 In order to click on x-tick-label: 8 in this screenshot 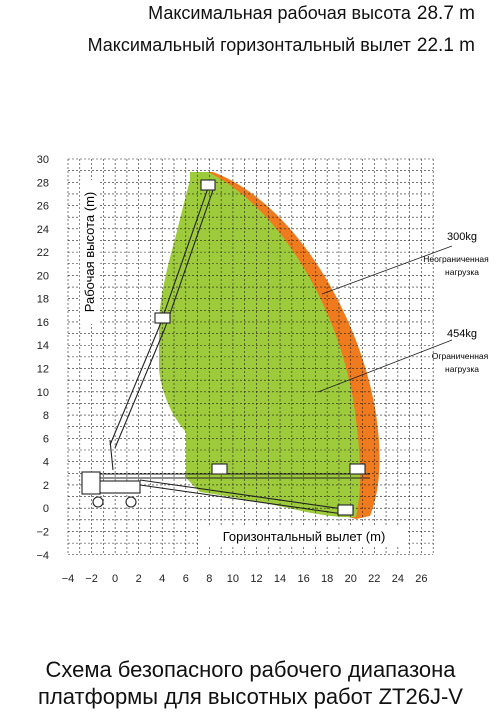, I will do `click(209, 579)`.